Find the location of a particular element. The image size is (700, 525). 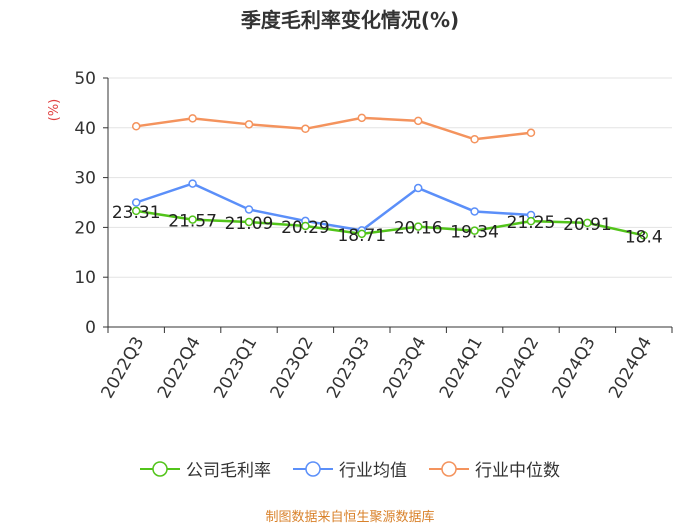

y-axis-label: (%) is located at coordinates (54, 110).